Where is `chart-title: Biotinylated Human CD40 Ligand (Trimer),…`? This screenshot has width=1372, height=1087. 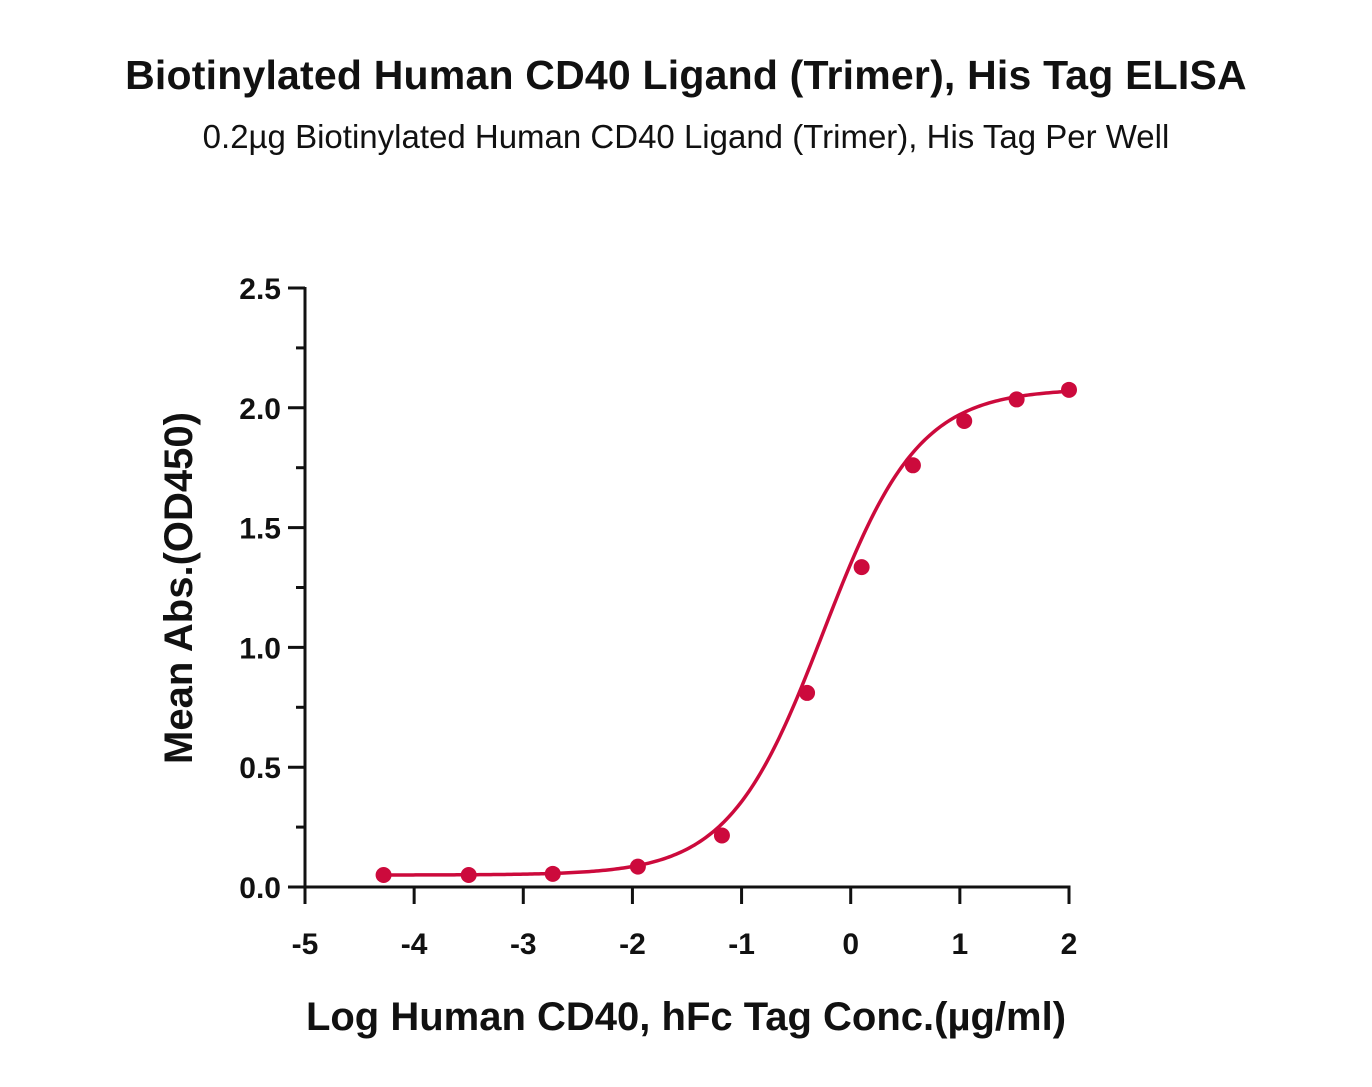
chart-title: Biotinylated Human CD40 Ligand (Trimer),… is located at coordinates (686, 75).